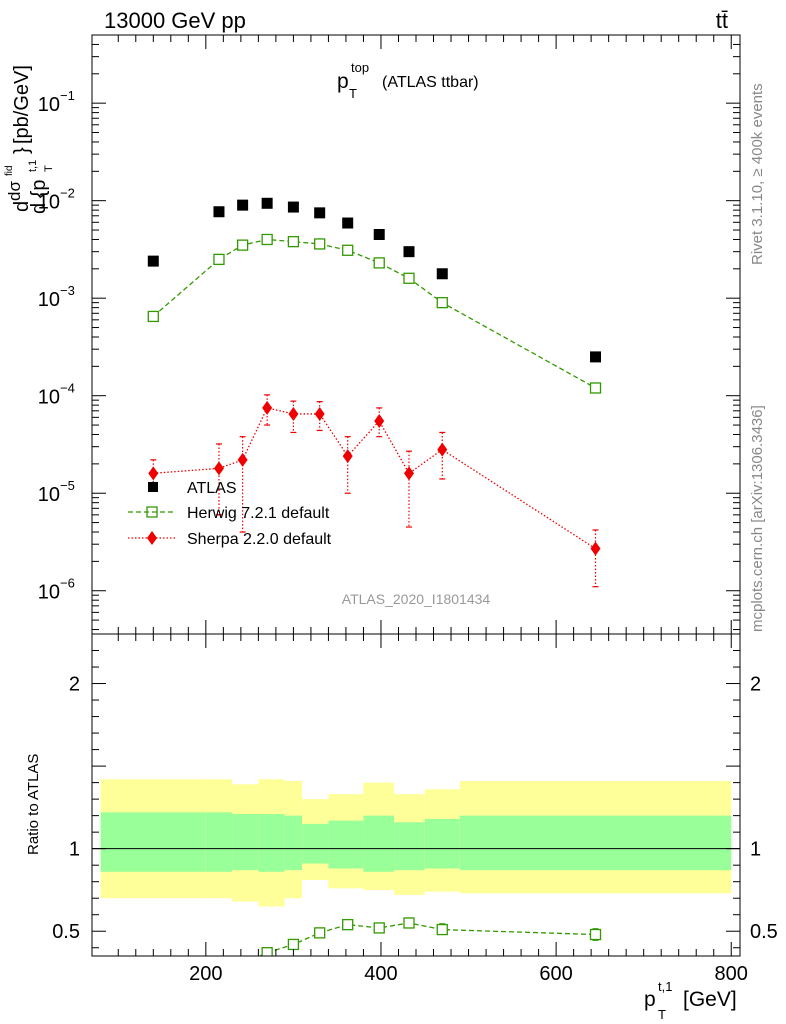 Image resolution: width=786 pixels, height=1024 pixels. Describe the element at coordinates (22, 150) in the screenshot. I see `y-label-close: }` at that location.